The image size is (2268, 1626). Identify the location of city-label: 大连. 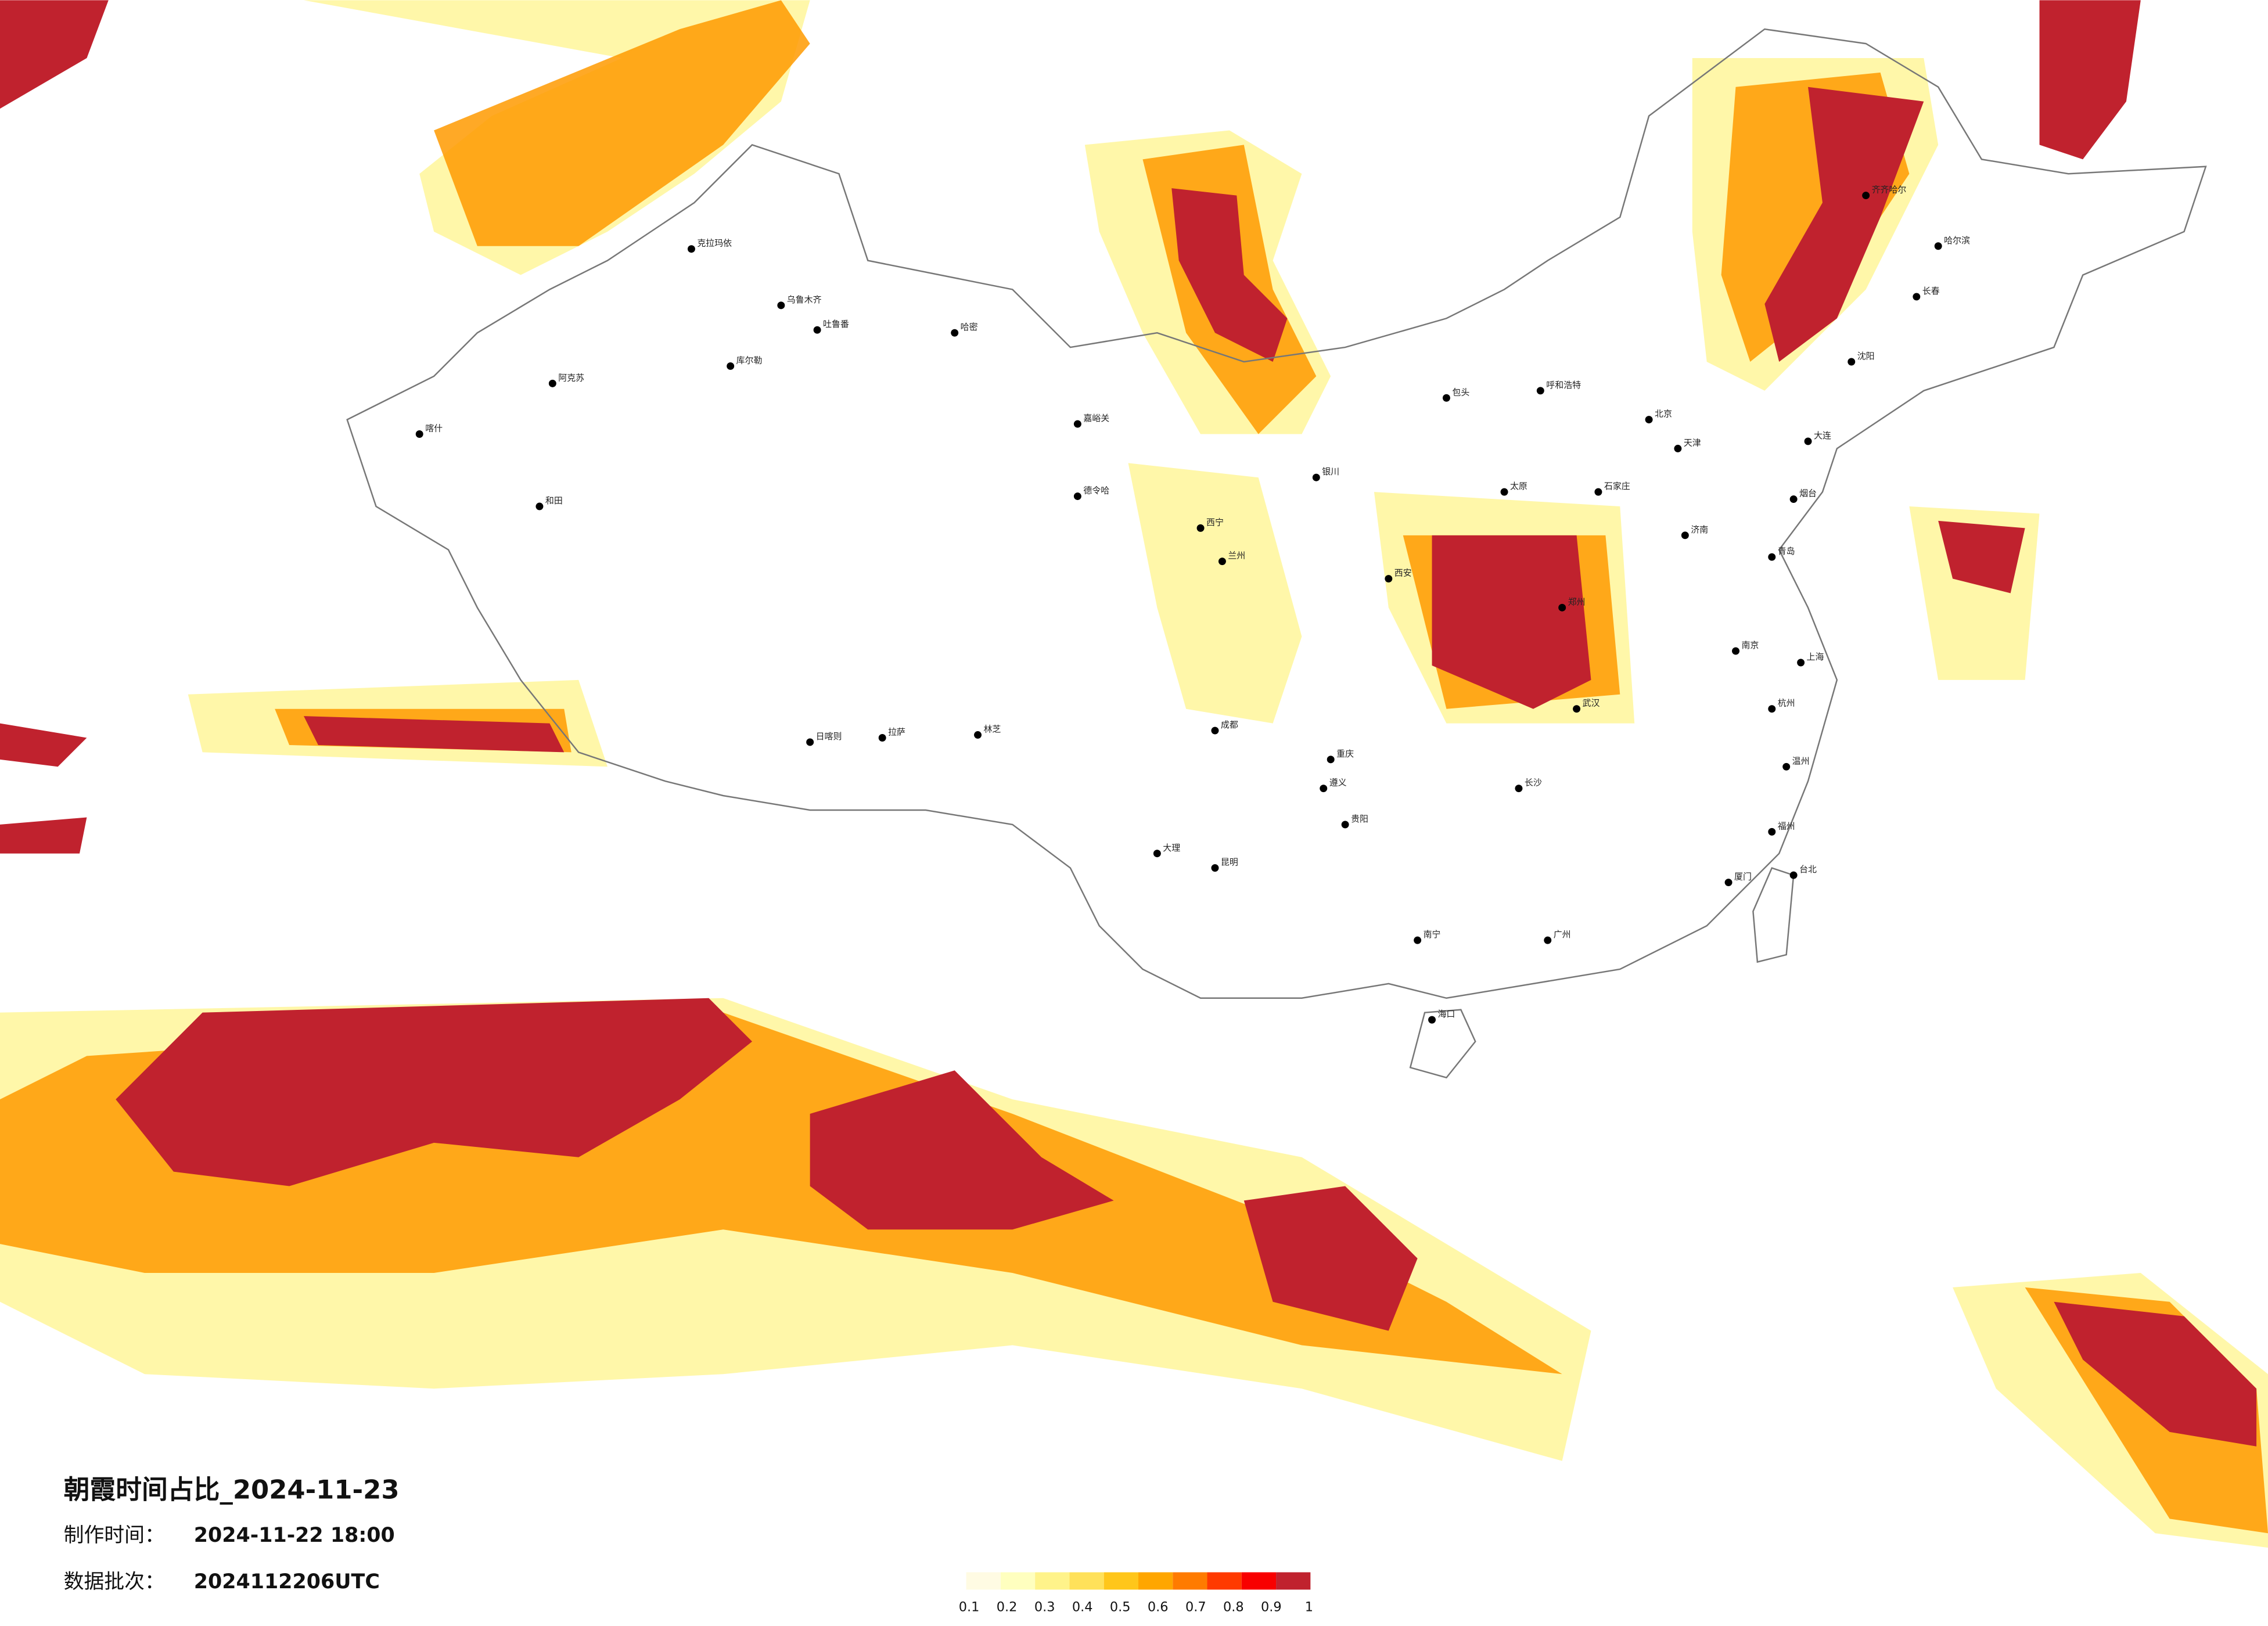
(1822, 435).